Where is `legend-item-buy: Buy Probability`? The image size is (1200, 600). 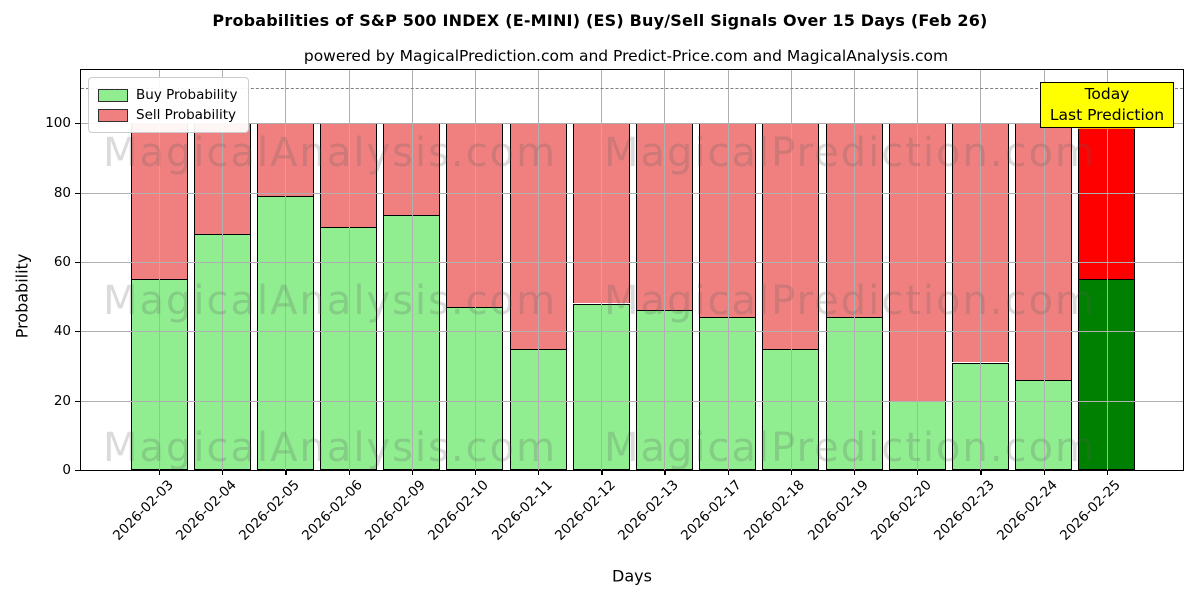 legend-item-buy: Buy Probability is located at coordinates (167, 95).